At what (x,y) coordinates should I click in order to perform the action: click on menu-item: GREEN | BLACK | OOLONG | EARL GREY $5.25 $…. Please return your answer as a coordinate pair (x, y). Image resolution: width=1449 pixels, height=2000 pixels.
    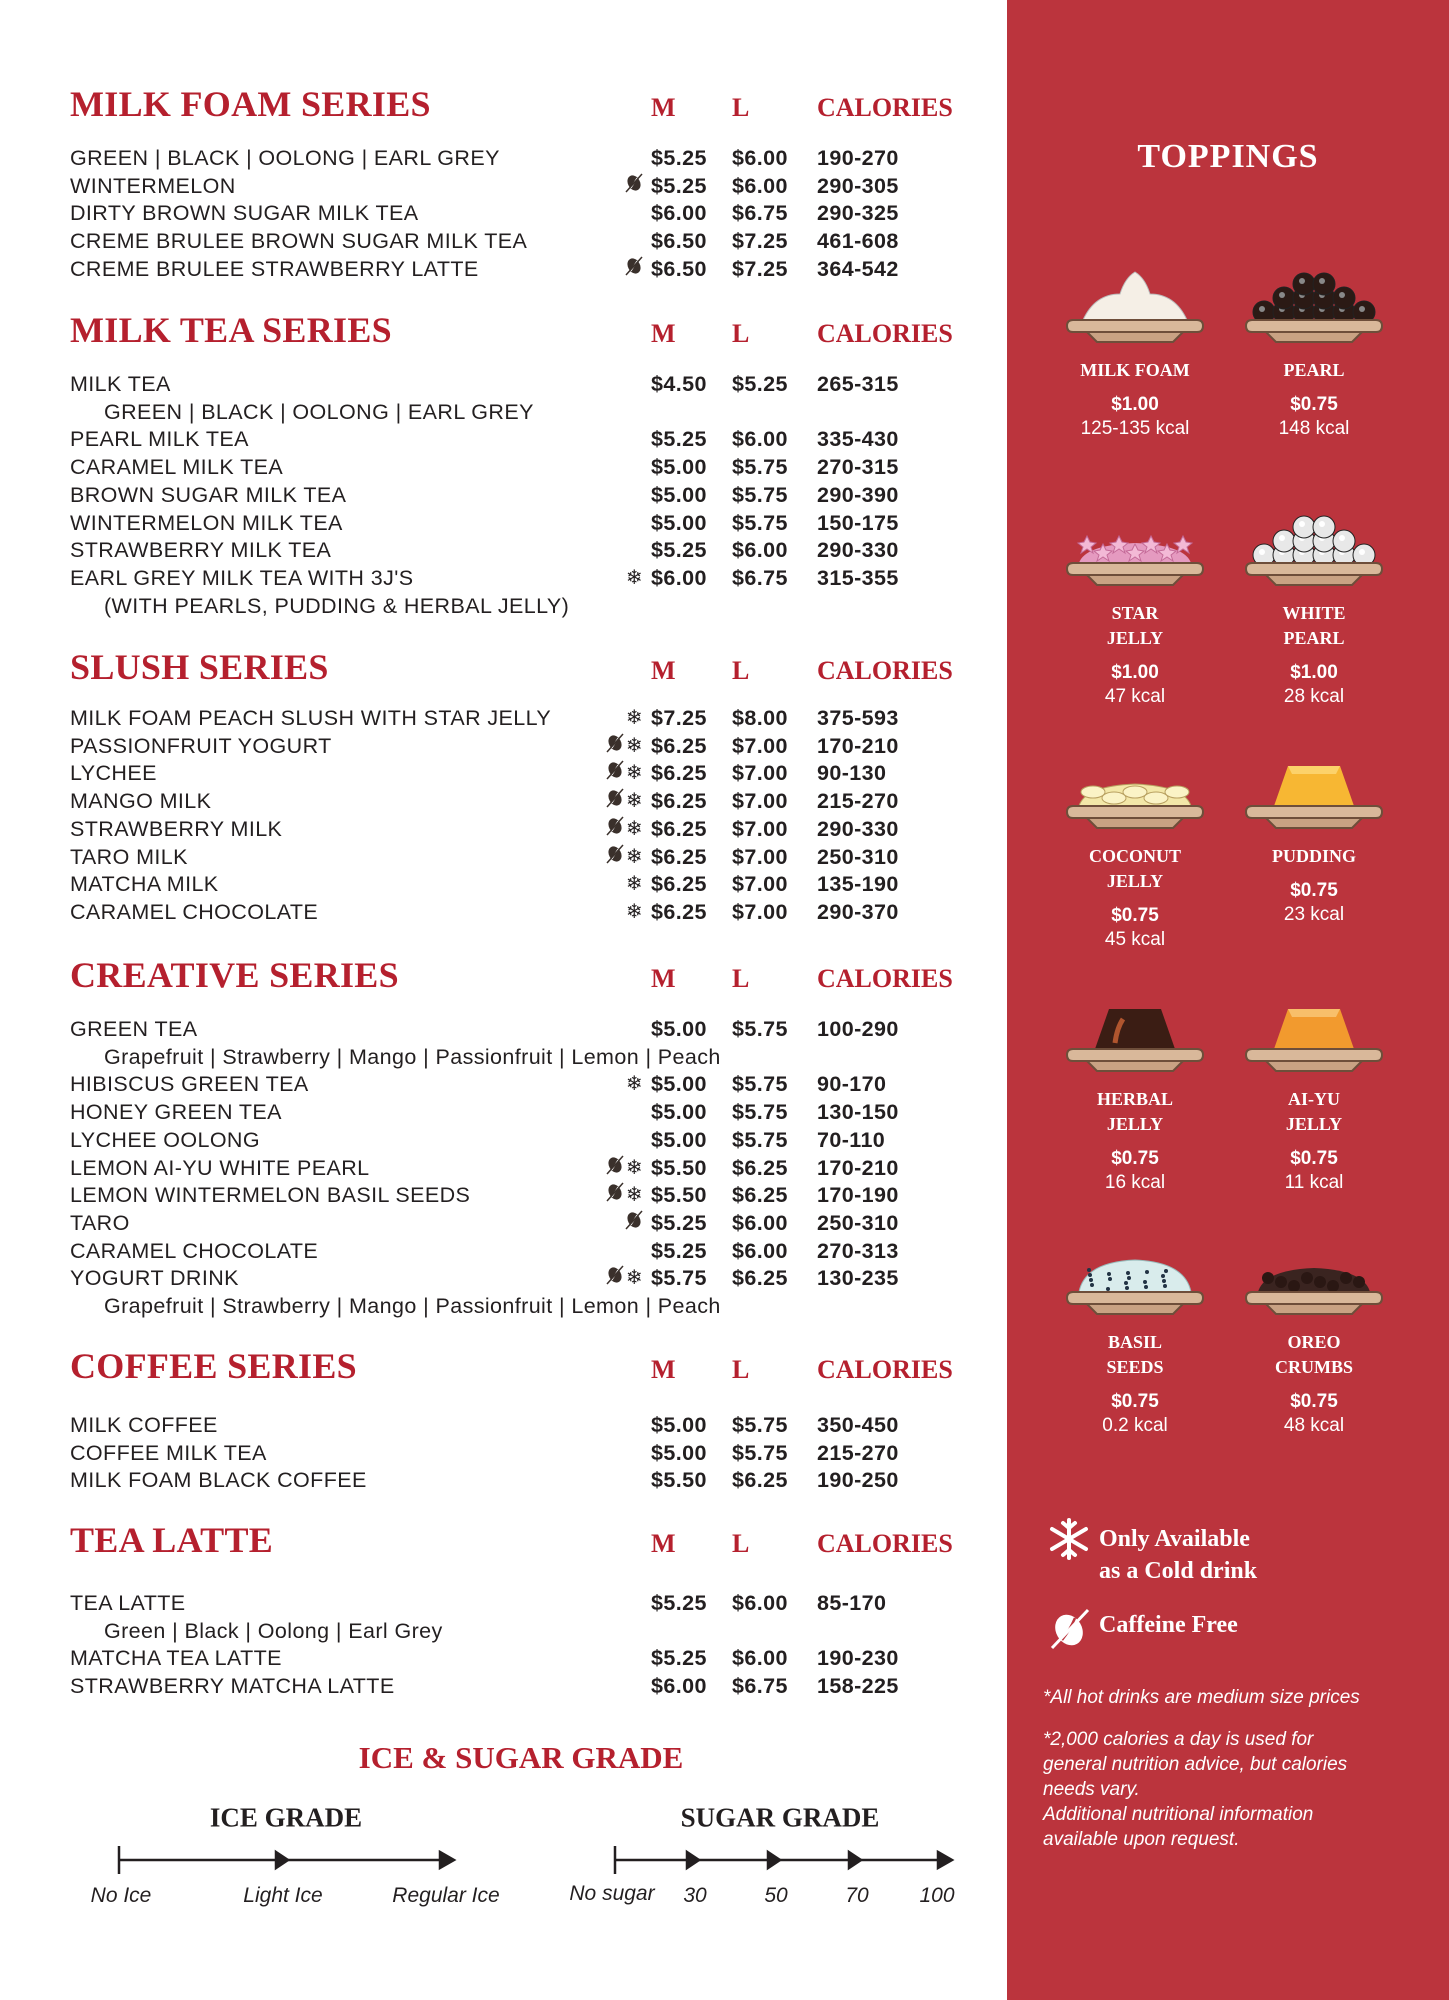
    Looking at the image, I should click on (520, 158).